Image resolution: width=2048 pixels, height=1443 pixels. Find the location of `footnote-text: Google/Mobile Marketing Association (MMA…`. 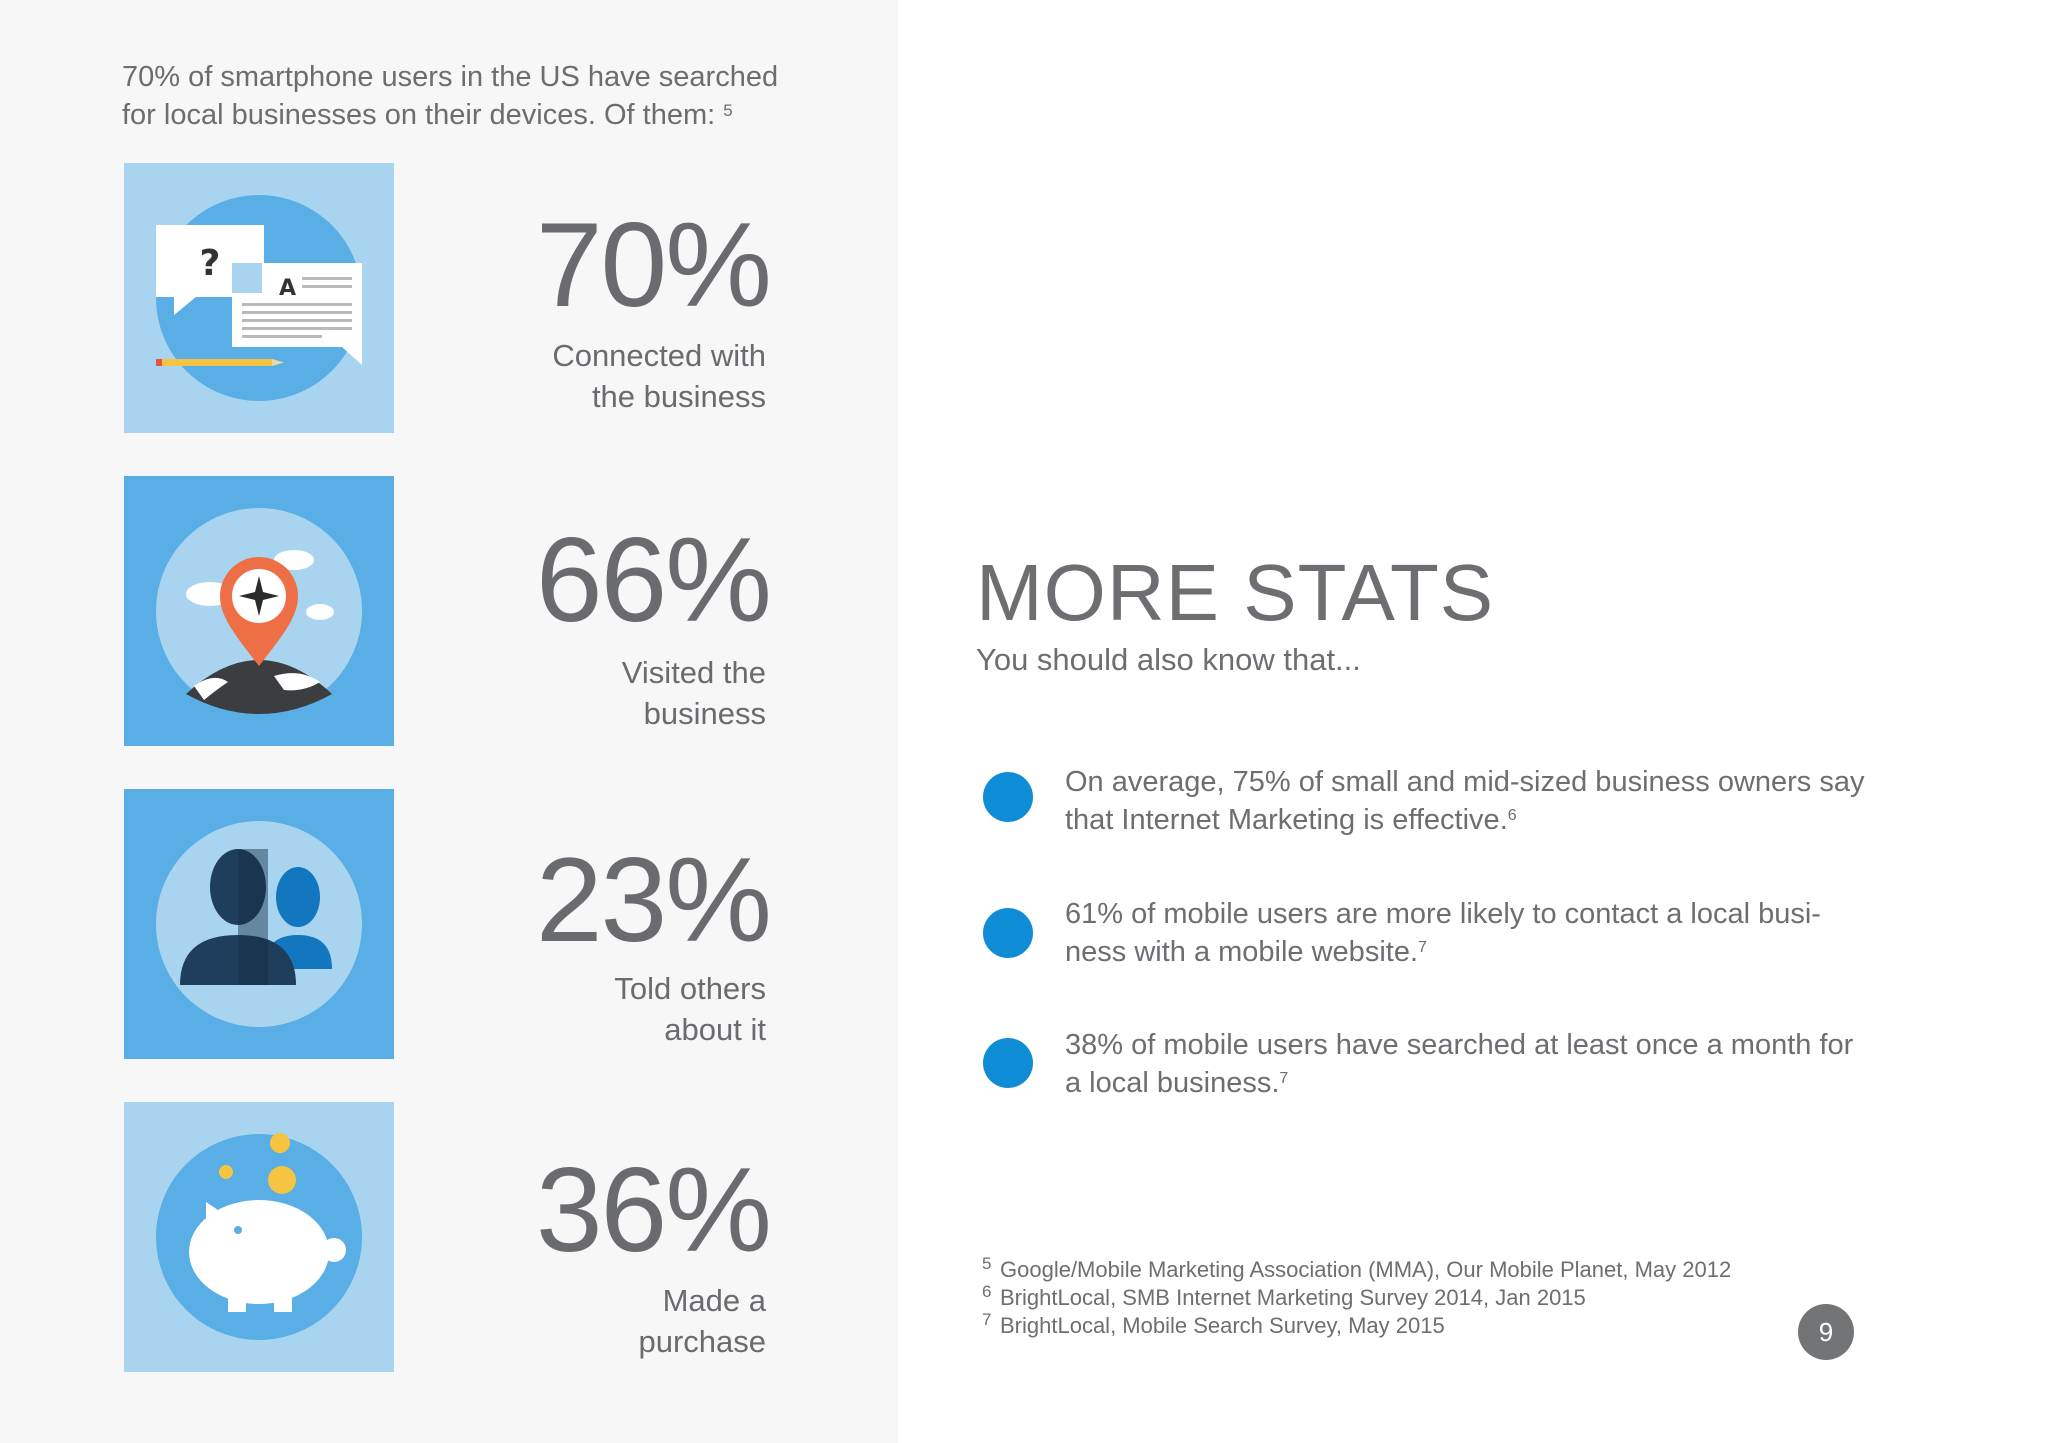

footnote-text: Google/Mobile Marketing Association (MMA… is located at coordinates (1366, 1269).